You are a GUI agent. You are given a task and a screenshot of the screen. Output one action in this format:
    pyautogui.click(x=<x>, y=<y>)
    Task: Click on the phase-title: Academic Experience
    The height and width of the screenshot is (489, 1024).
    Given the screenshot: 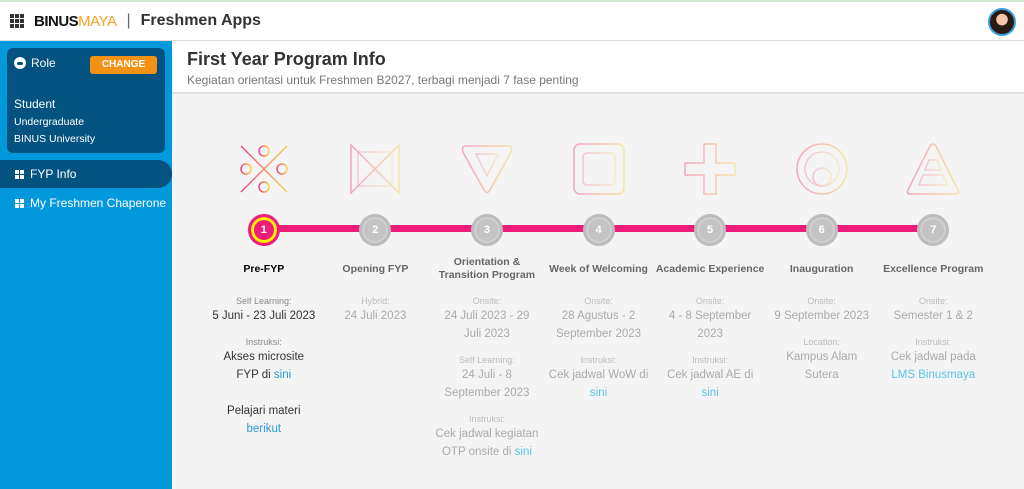 What is the action you would take?
    pyautogui.click(x=710, y=269)
    